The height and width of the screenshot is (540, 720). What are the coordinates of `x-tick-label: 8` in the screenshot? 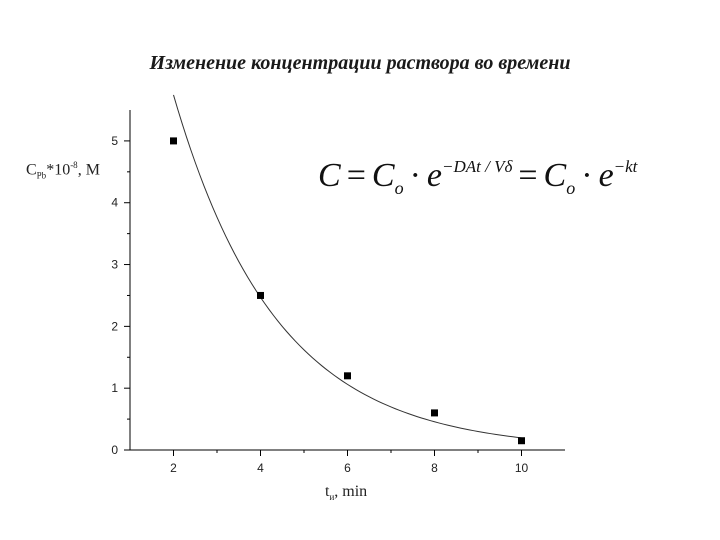 It's located at (434, 468).